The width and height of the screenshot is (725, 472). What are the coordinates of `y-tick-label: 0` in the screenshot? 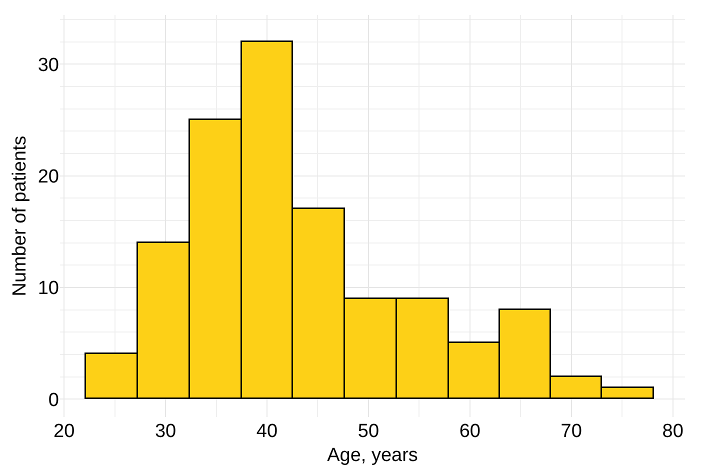 It's located at (53, 400).